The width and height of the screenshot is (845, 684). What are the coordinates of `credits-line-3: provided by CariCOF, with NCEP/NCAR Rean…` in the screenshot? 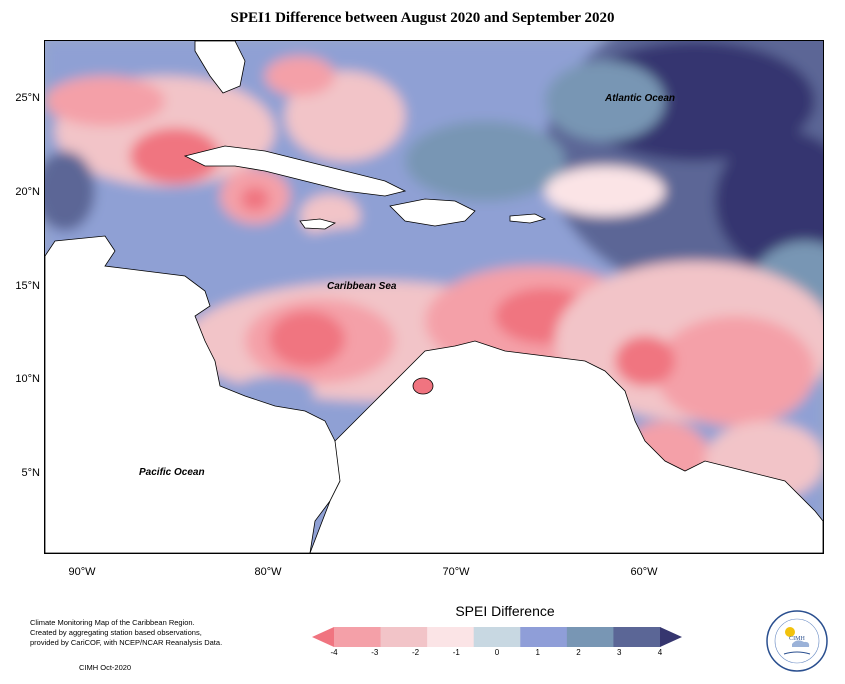 It's located at (126, 642).